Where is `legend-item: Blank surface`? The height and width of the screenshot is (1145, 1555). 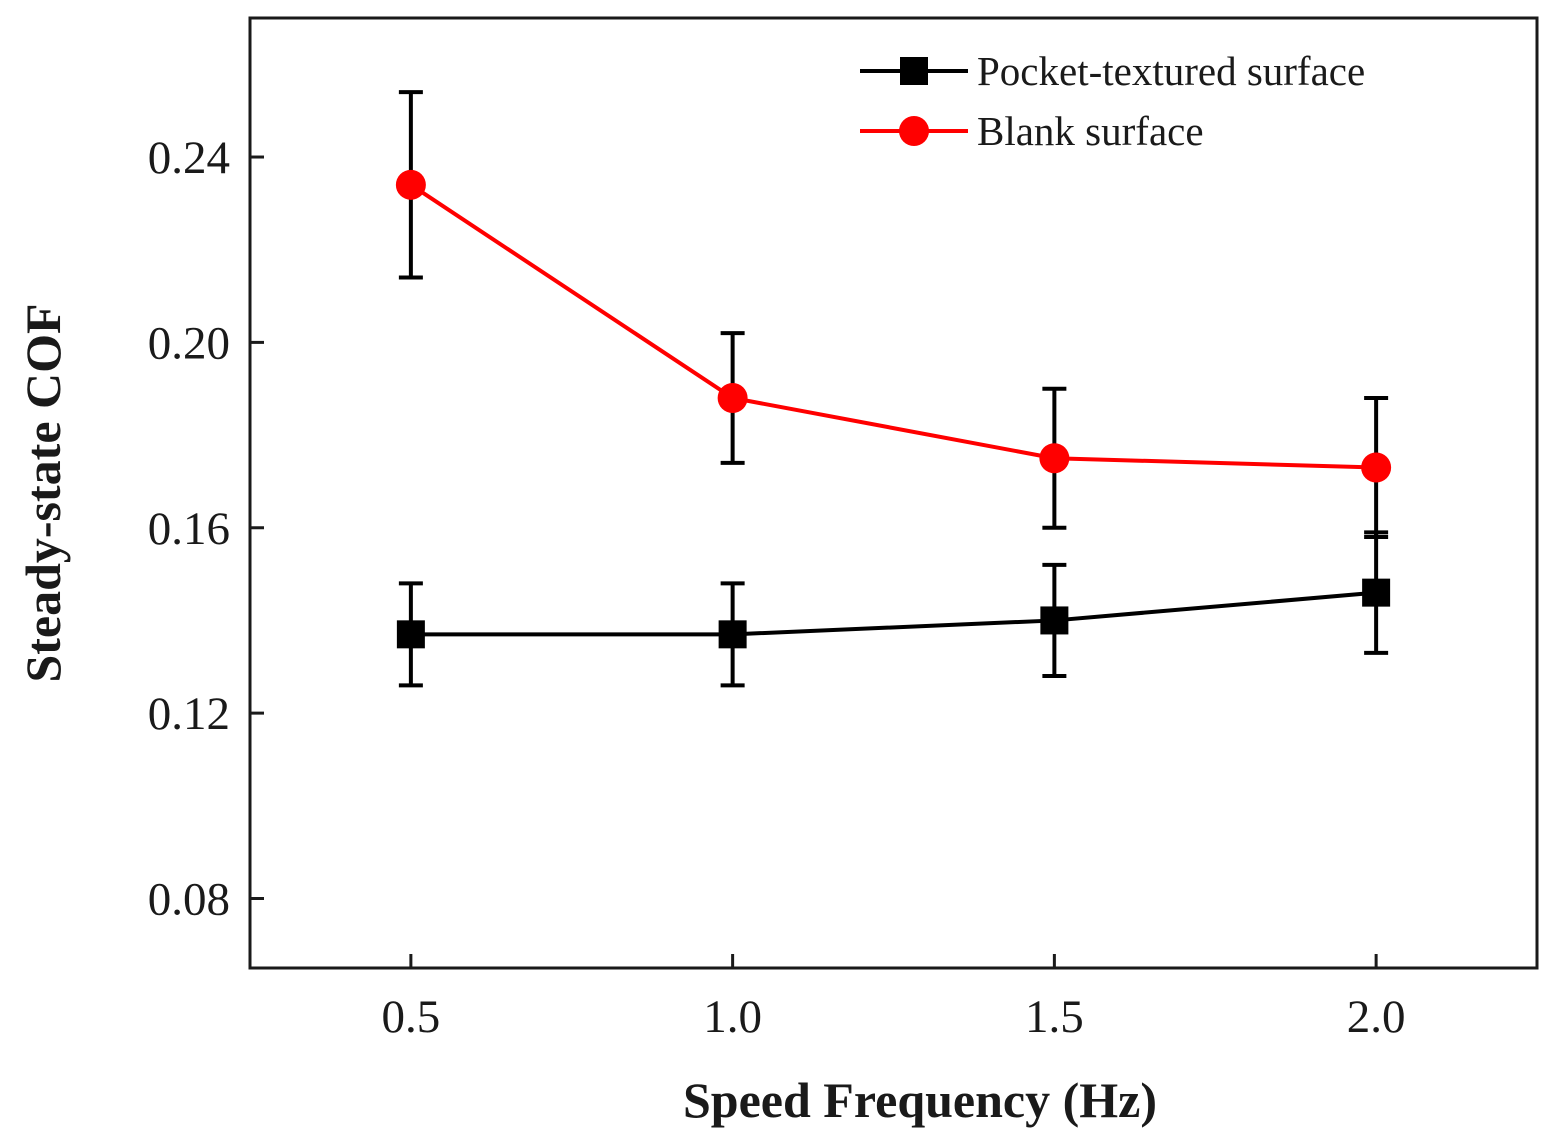
legend-item: Blank surface is located at coordinates (1032, 131).